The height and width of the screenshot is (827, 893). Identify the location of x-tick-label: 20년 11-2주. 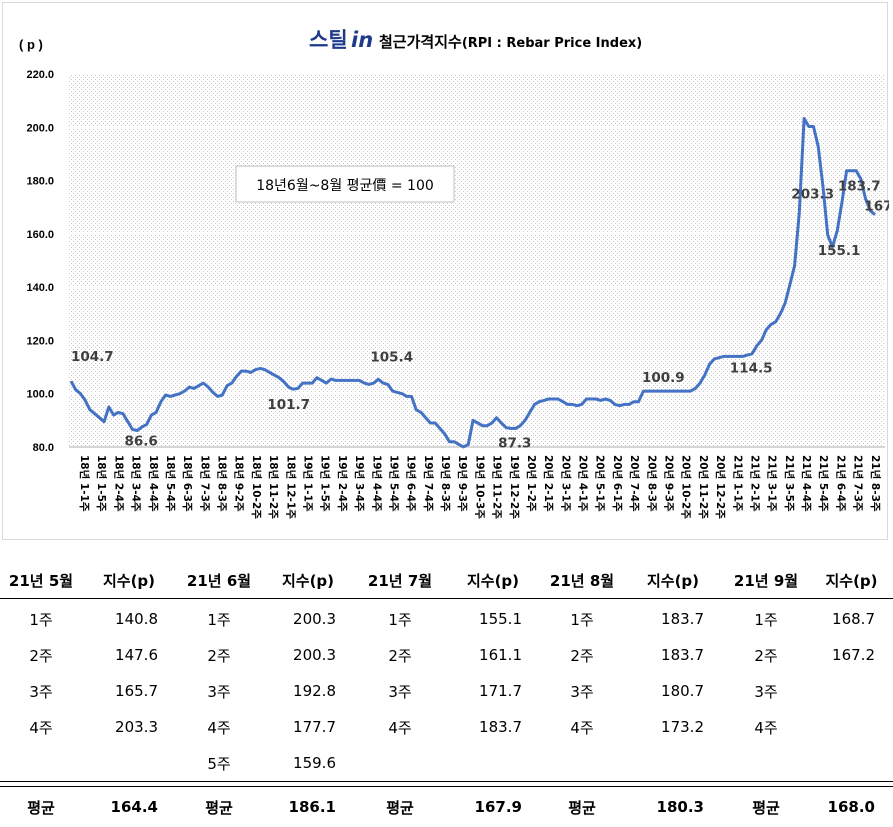
(703, 487).